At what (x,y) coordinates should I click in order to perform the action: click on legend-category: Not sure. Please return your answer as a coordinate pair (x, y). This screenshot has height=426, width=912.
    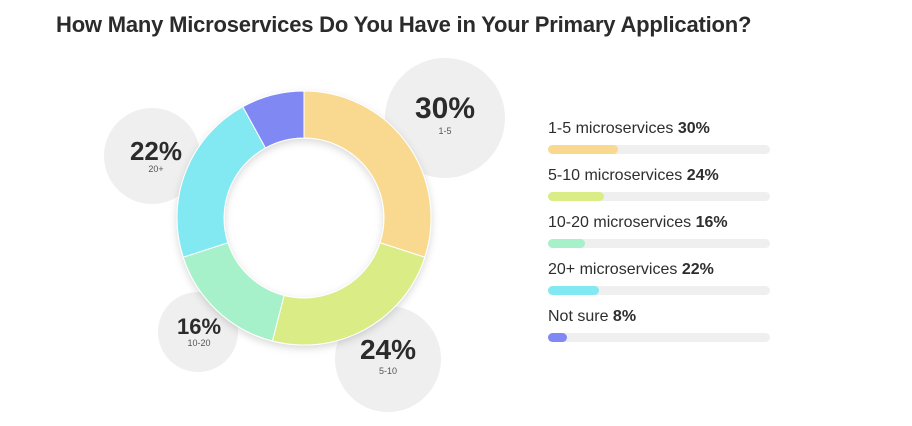
    Looking at the image, I should click on (578, 316).